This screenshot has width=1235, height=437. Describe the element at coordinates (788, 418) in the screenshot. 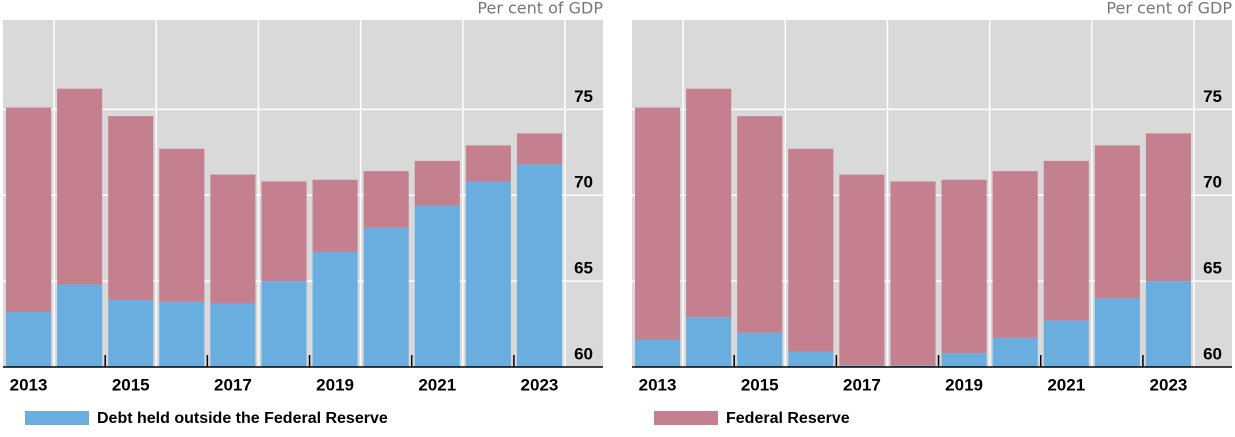

I see `legend-label: Federal Reserve` at that location.